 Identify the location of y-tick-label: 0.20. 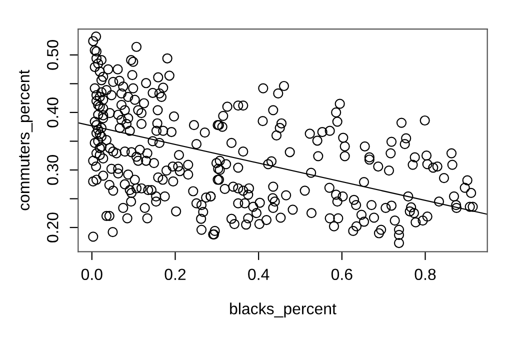
(52, 227).